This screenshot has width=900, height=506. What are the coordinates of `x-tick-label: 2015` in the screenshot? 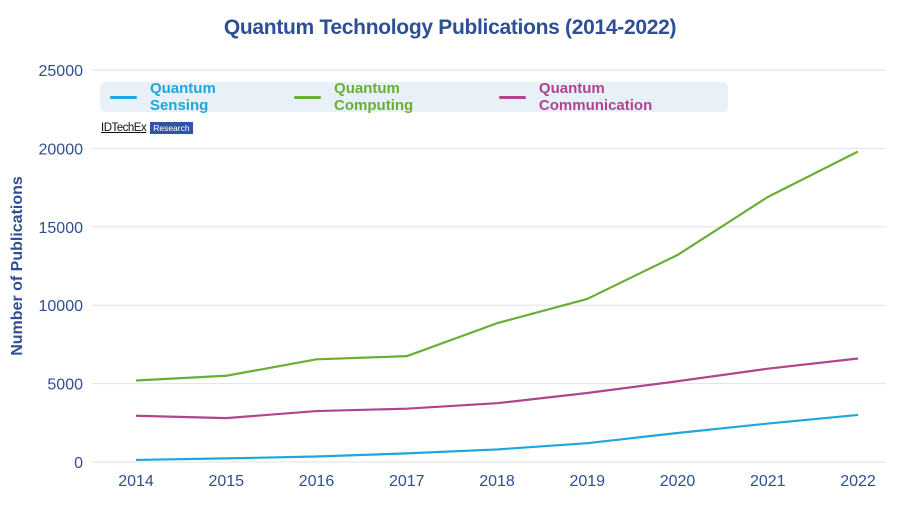 It's located at (226, 481).